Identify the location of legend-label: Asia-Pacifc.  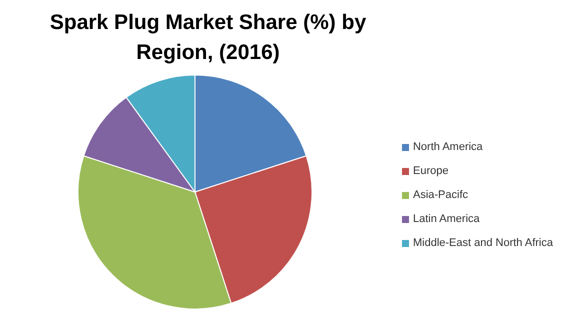
(440, 195).